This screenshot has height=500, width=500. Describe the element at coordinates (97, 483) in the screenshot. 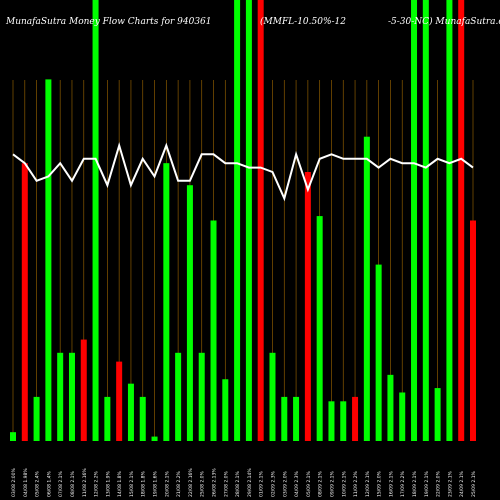

I see `x-tick-label: 12/08 2.2%` at that location.